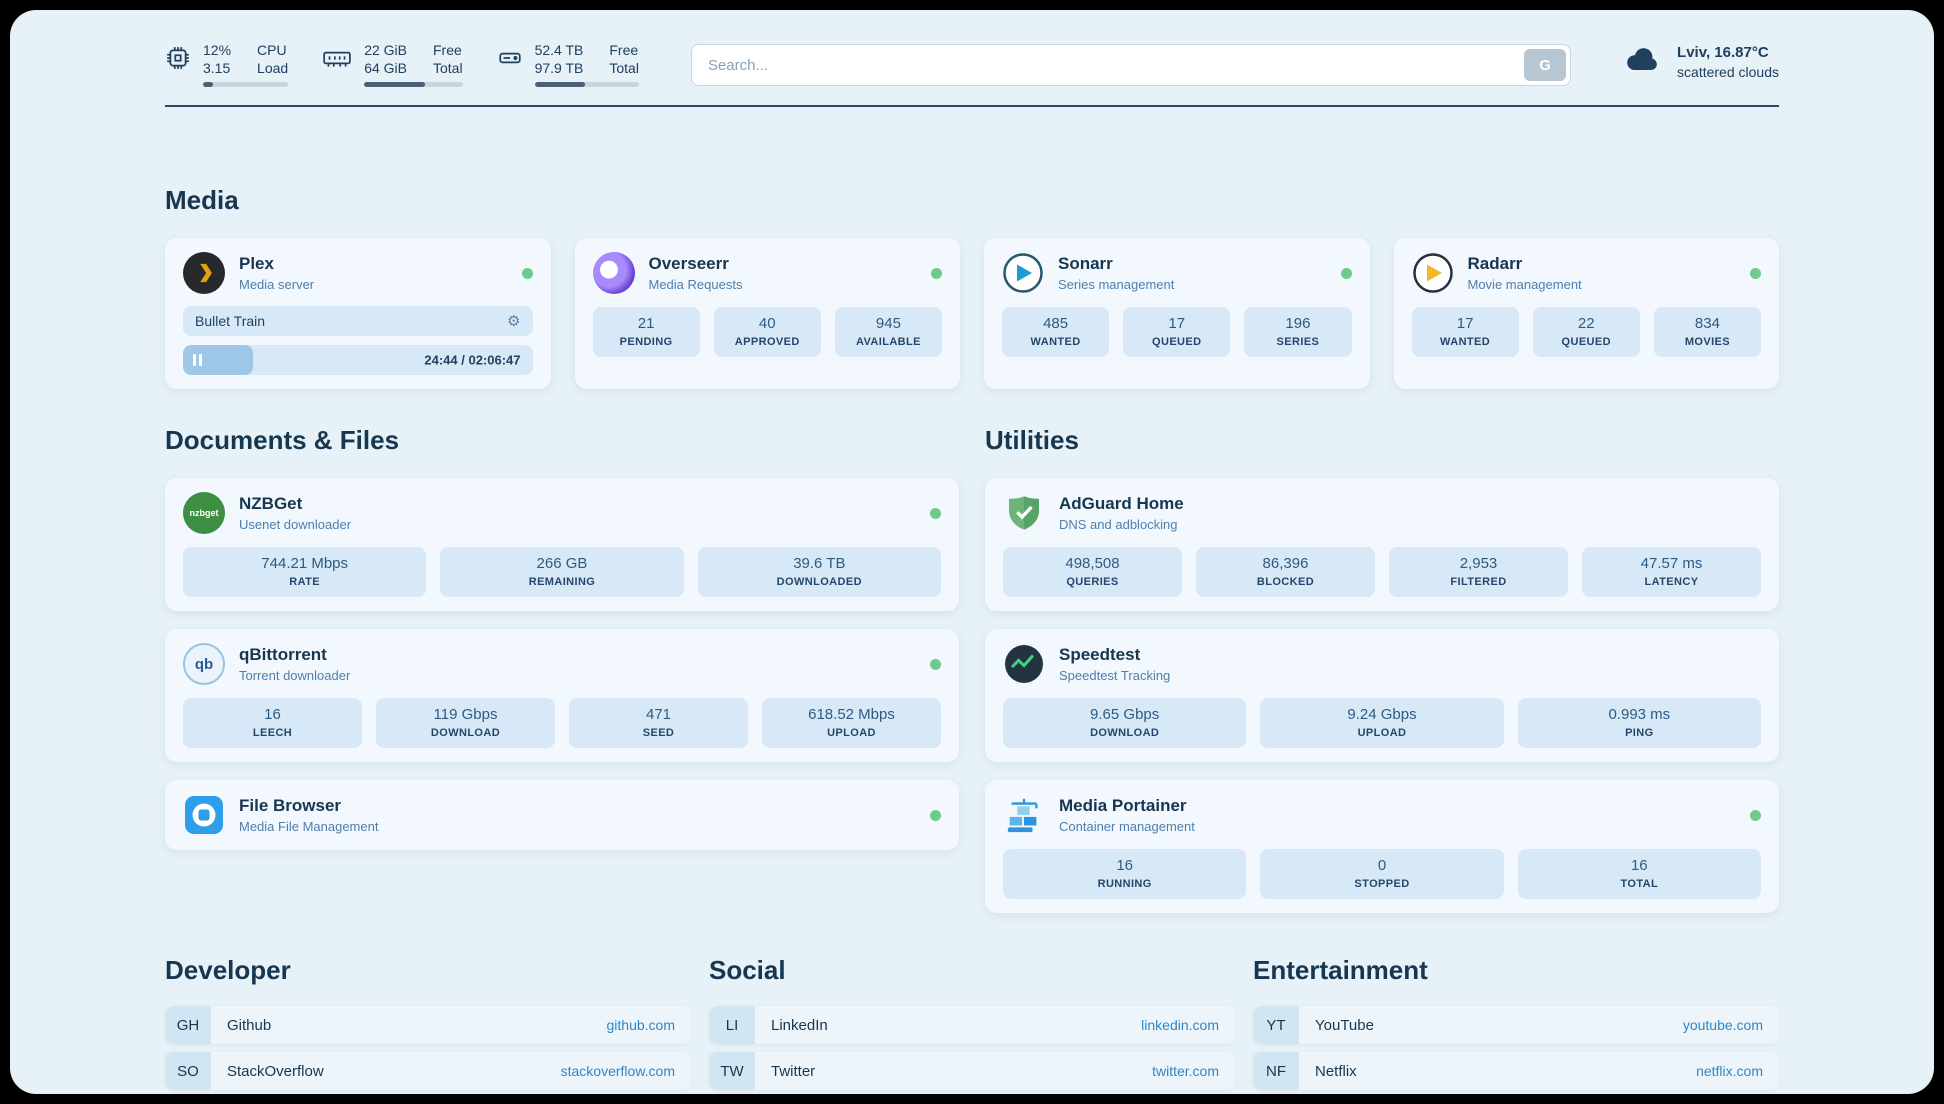  Describe the element at coordinates (358, 360) in the screenshot. I see `playback-progress-bar: 24:44 / 02:06:47` at that location.